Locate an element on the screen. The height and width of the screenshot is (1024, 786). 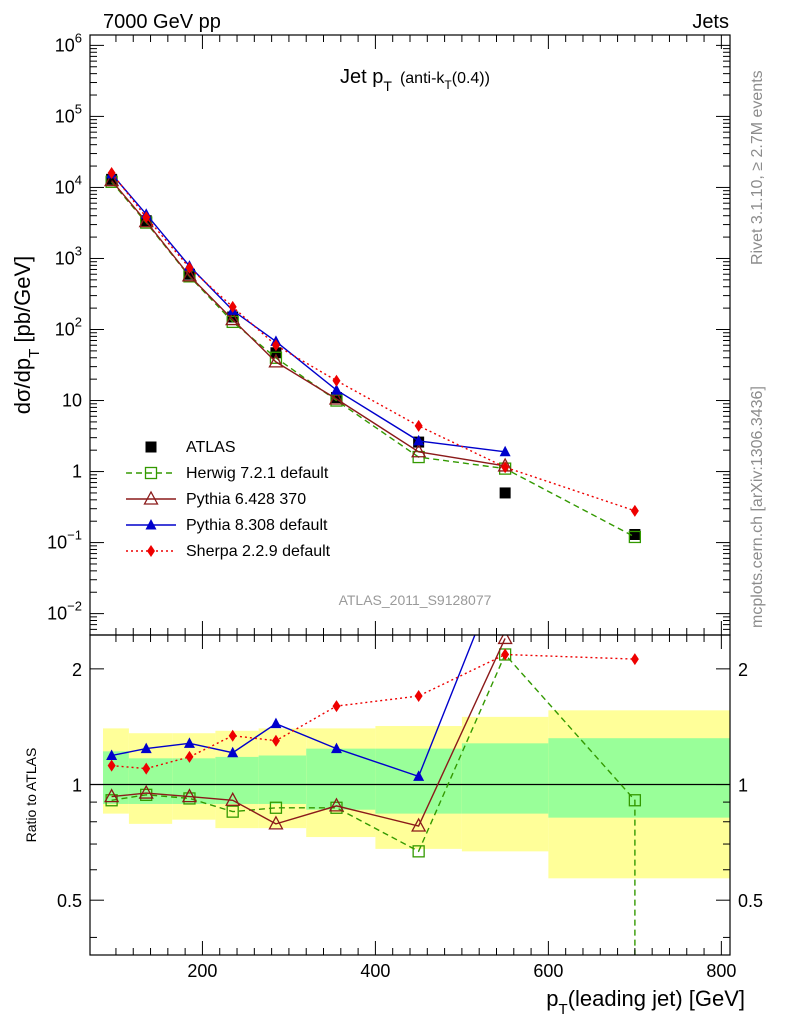
x-tick-label: 200 is located at coordinates (202, 971).